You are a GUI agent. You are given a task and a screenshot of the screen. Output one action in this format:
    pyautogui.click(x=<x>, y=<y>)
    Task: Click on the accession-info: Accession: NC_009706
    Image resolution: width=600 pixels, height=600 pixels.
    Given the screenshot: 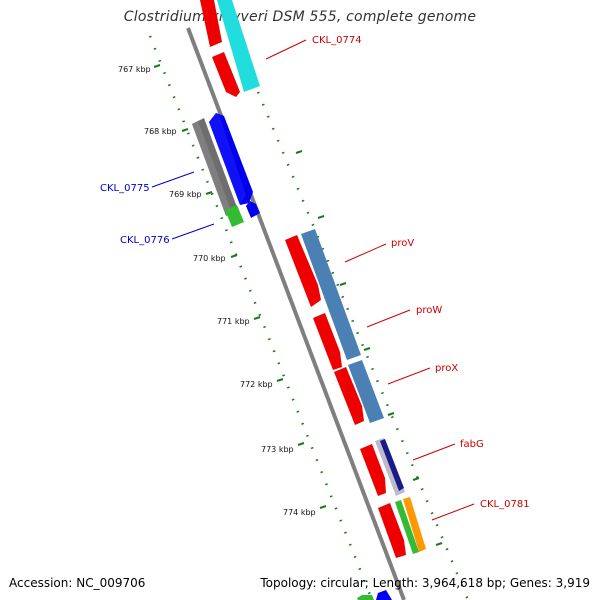 What is the action you would take?
    pyautogui.click(x=77, y=583)
    